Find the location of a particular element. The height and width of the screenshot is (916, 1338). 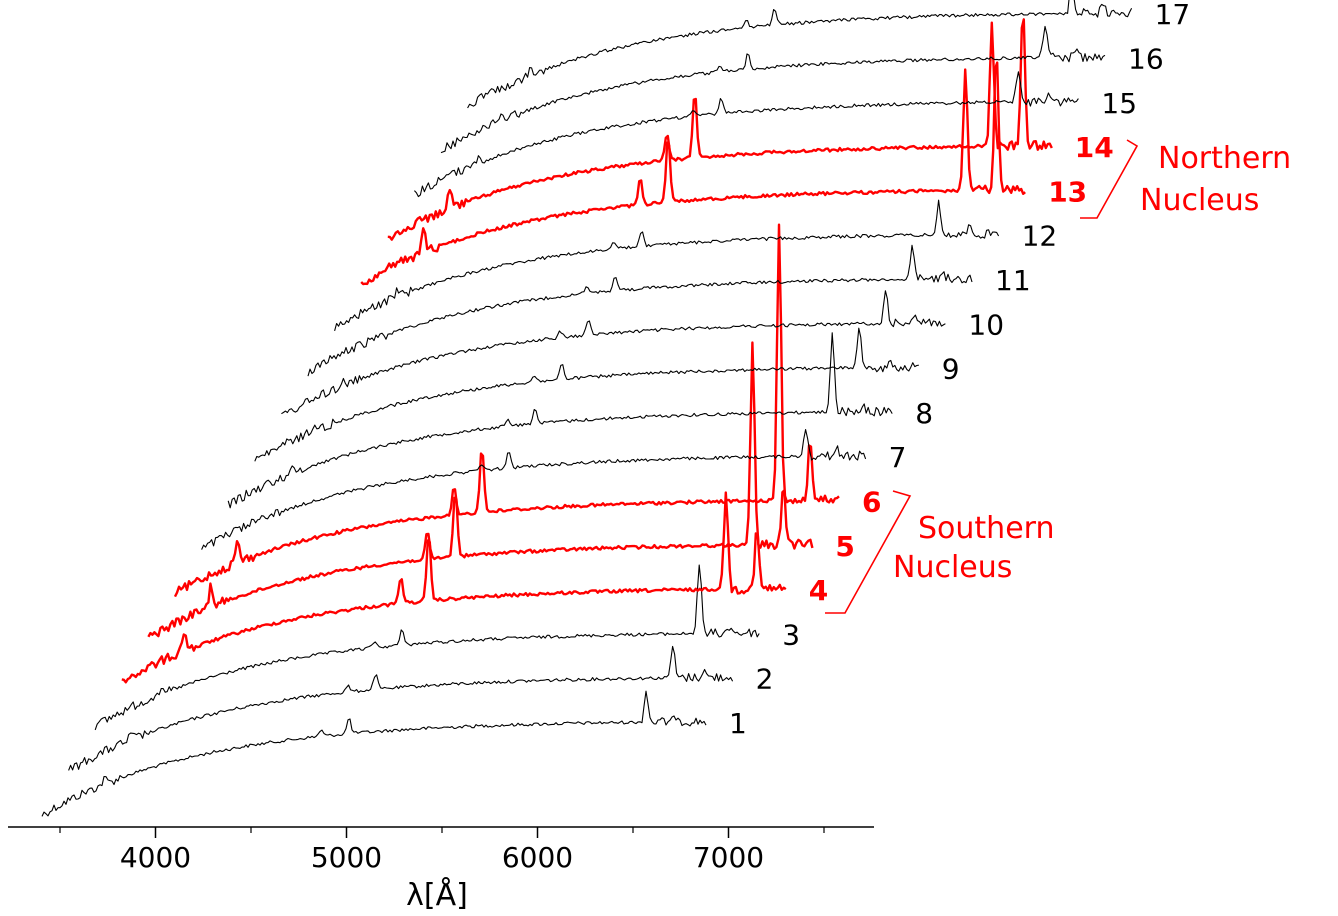

spectrum-label-9: 9 is located at coordinates (951, 369).